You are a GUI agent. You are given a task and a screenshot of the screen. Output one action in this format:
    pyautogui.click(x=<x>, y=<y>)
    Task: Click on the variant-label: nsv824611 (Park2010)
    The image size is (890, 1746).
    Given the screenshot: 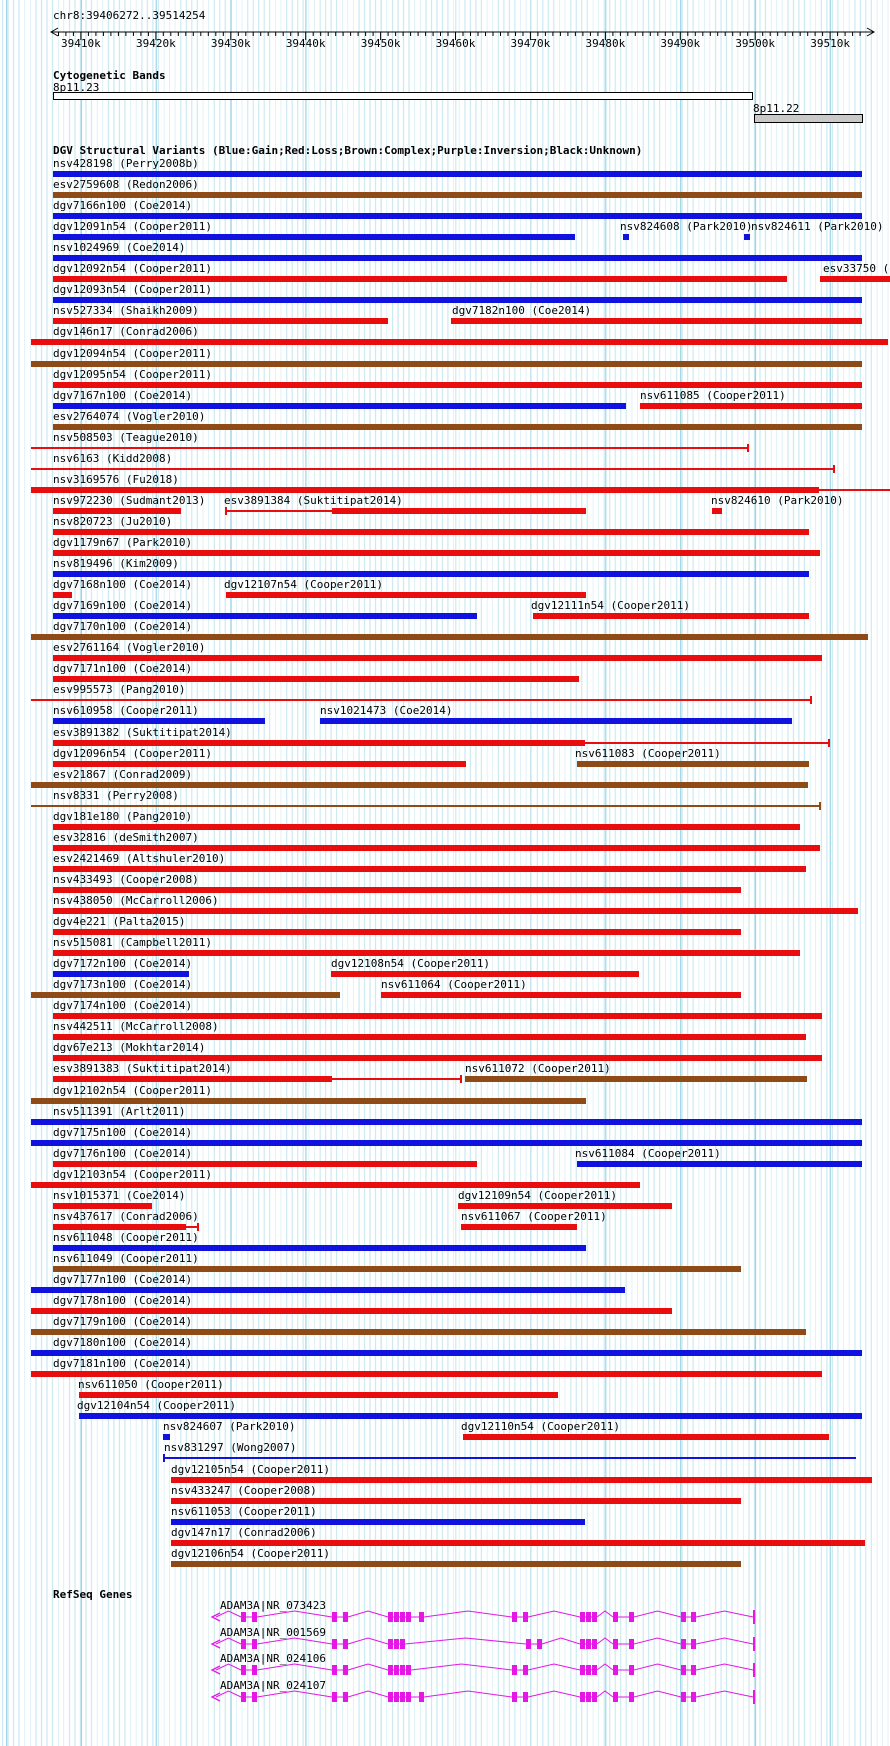 What is the action you would take?
    pyautogui.click(x=817, y=226)
    